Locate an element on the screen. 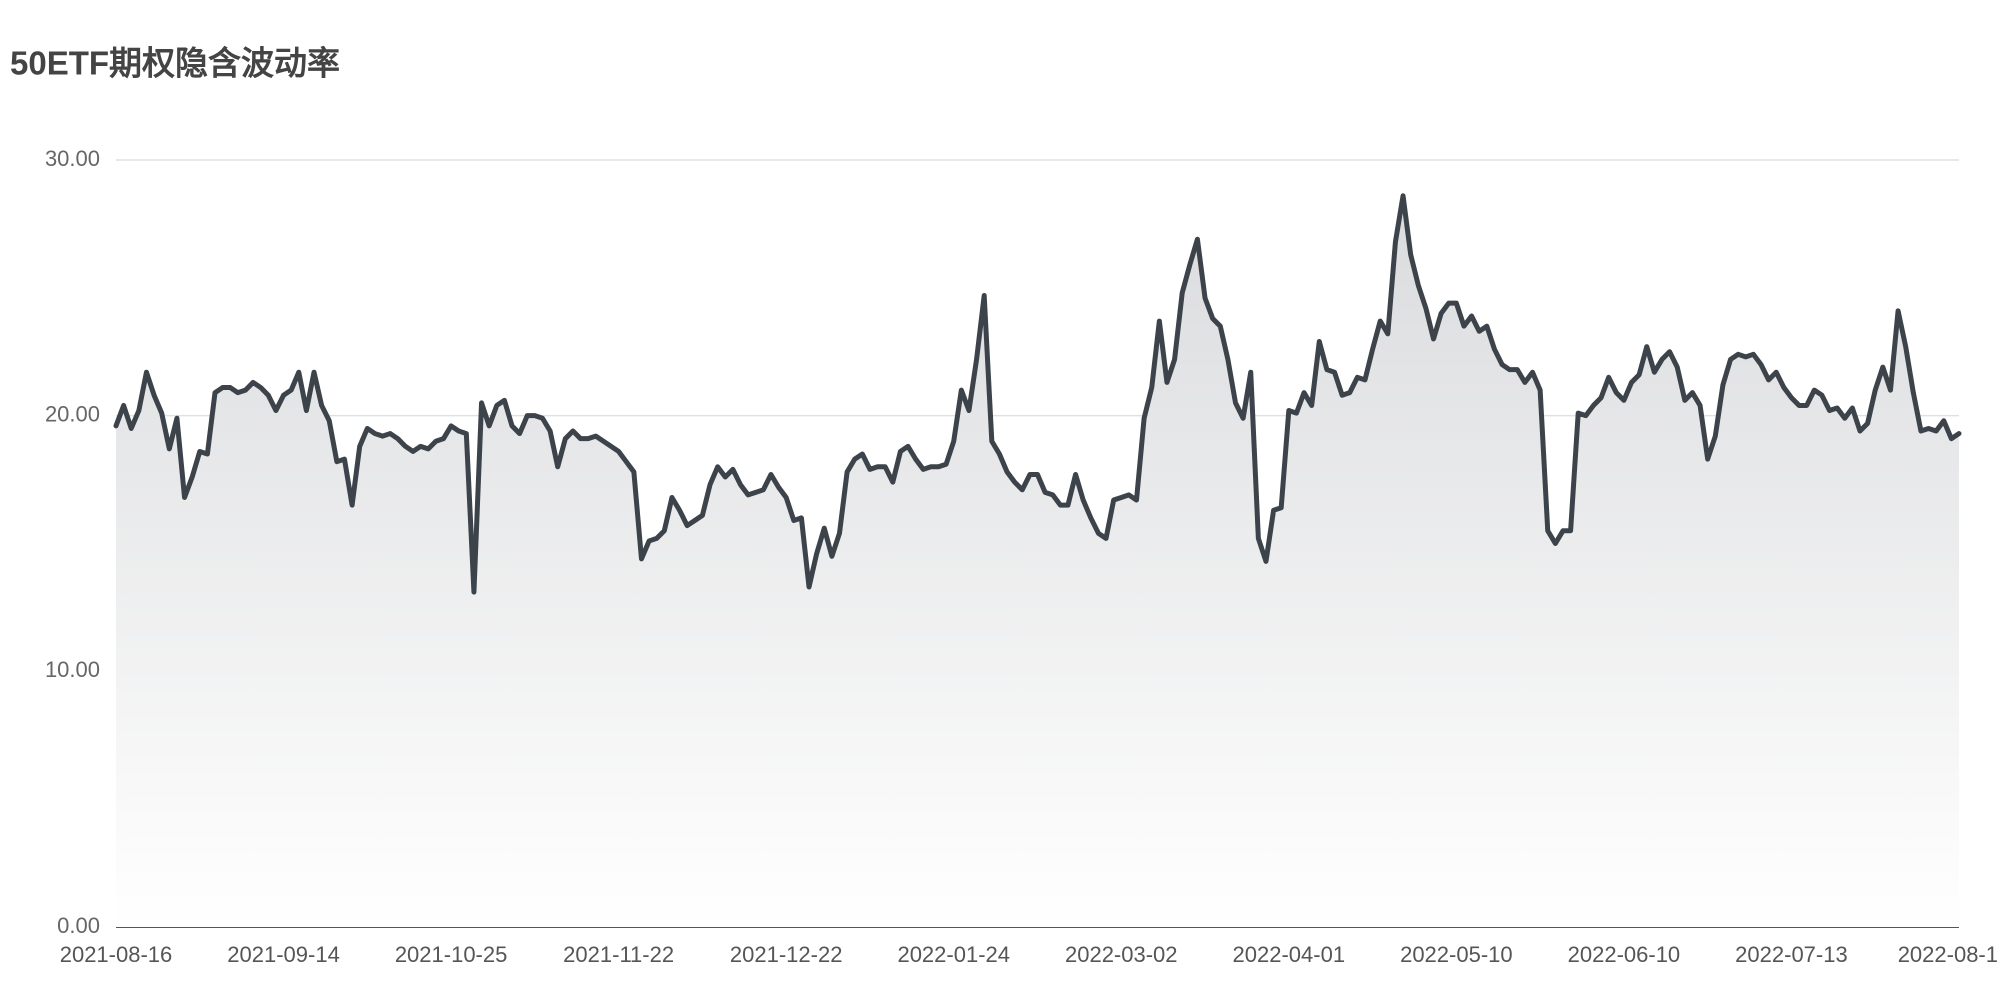 The height and width of the screenshot is (1000, 2000). x-tick-label: 2022-05-10 is located at coordinates (1456, 954).